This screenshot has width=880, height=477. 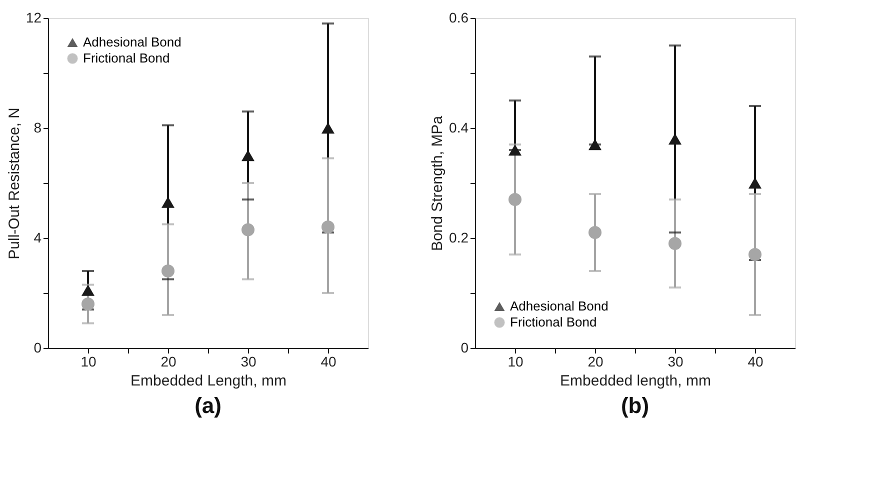 What do you see at coordinates (459, 18) in the screenshot?
I see `y-tick-label: 0.6` at bounding box center [459, 18].